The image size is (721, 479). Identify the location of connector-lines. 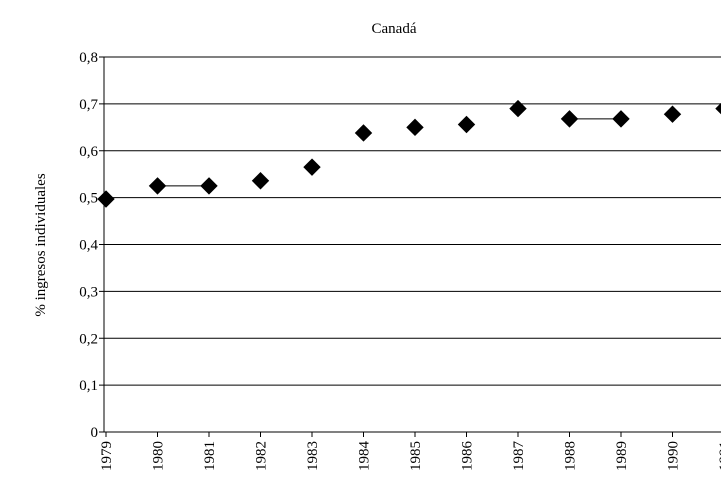
(389, 152).